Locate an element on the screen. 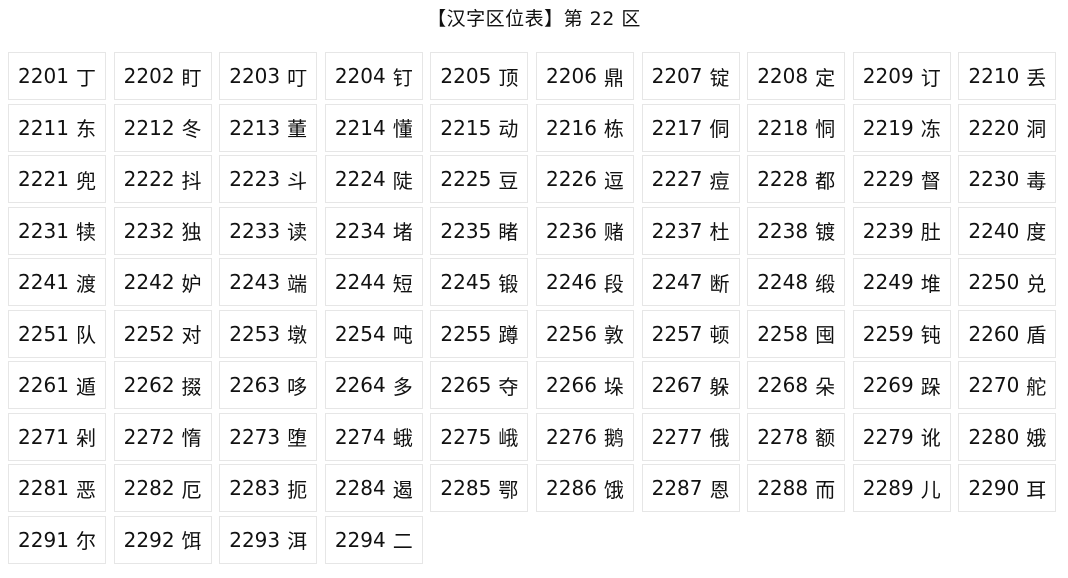 This screenshot has width=1068, height=578. character-cell: 2281 恶 is located at coordinates (57, 488).